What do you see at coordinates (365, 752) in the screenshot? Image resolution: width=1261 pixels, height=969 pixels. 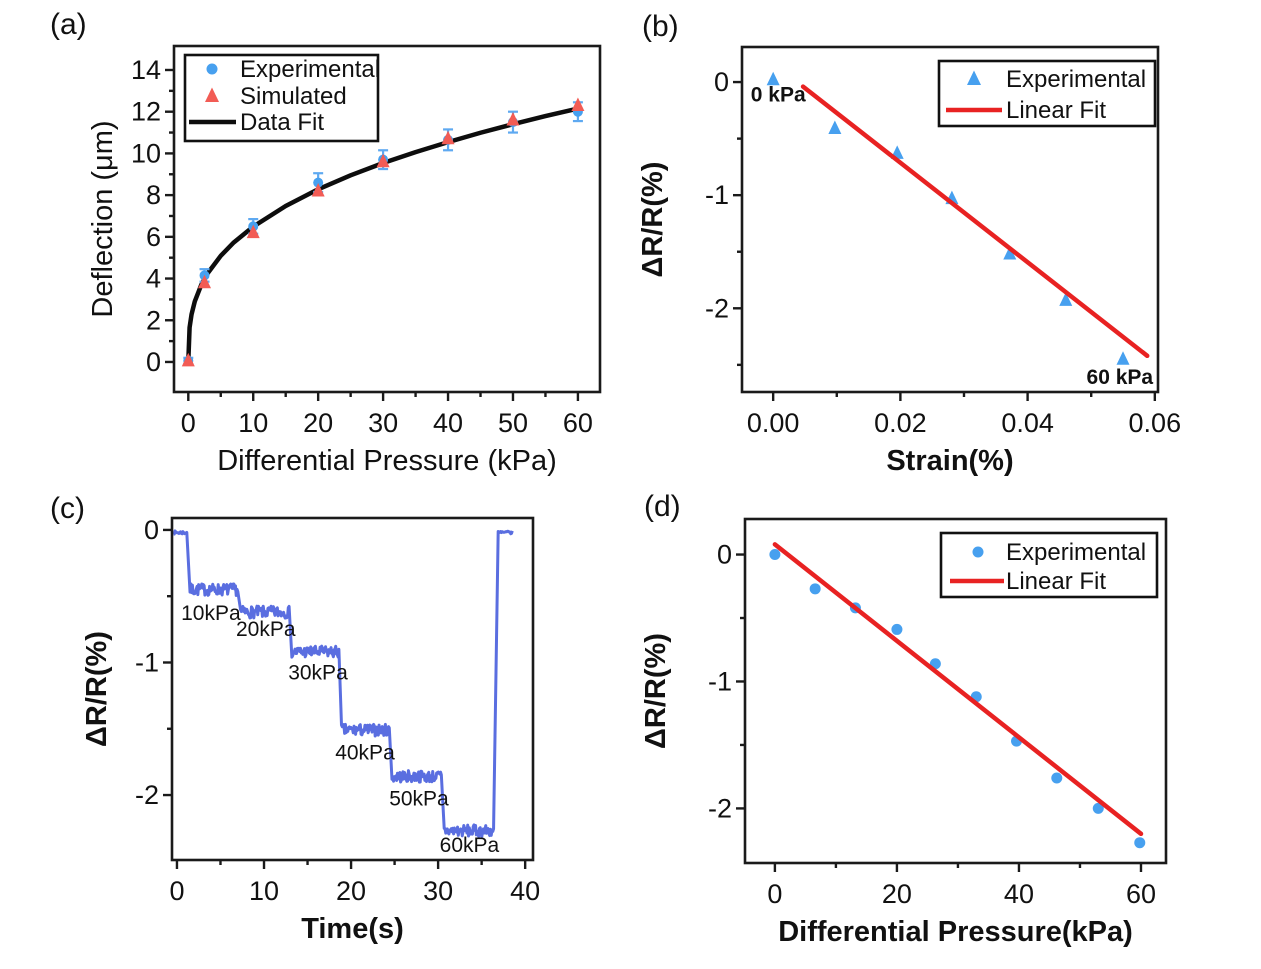 I see `annotation-40kpa: 40kPa` at bounding box center [365, 752].